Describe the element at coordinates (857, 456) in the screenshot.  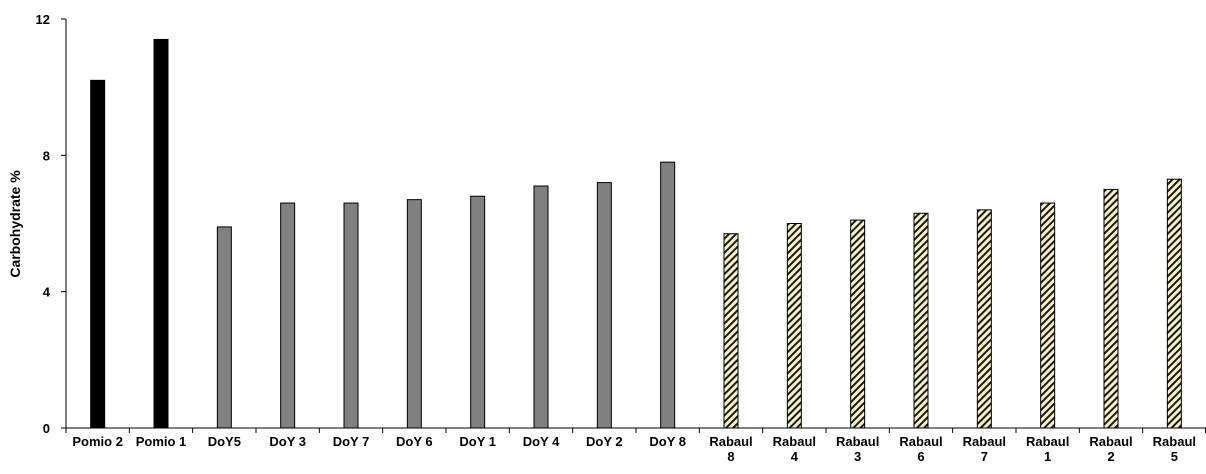
I see `x-tick-label: 3` at that location.